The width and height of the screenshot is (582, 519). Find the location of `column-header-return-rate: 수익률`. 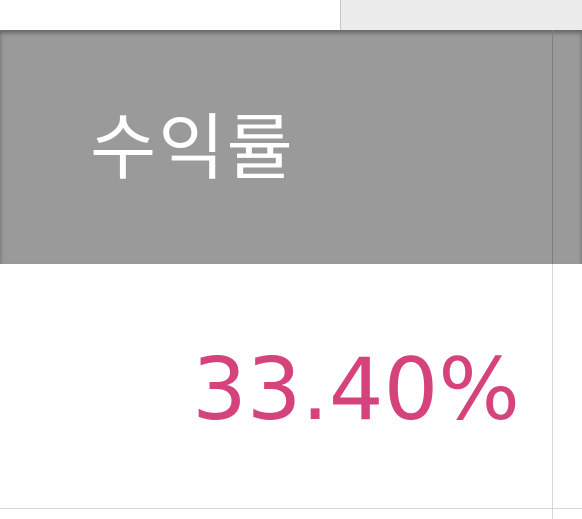

column-header-return-rate: 수익률 is located at coordinates (192, 148).